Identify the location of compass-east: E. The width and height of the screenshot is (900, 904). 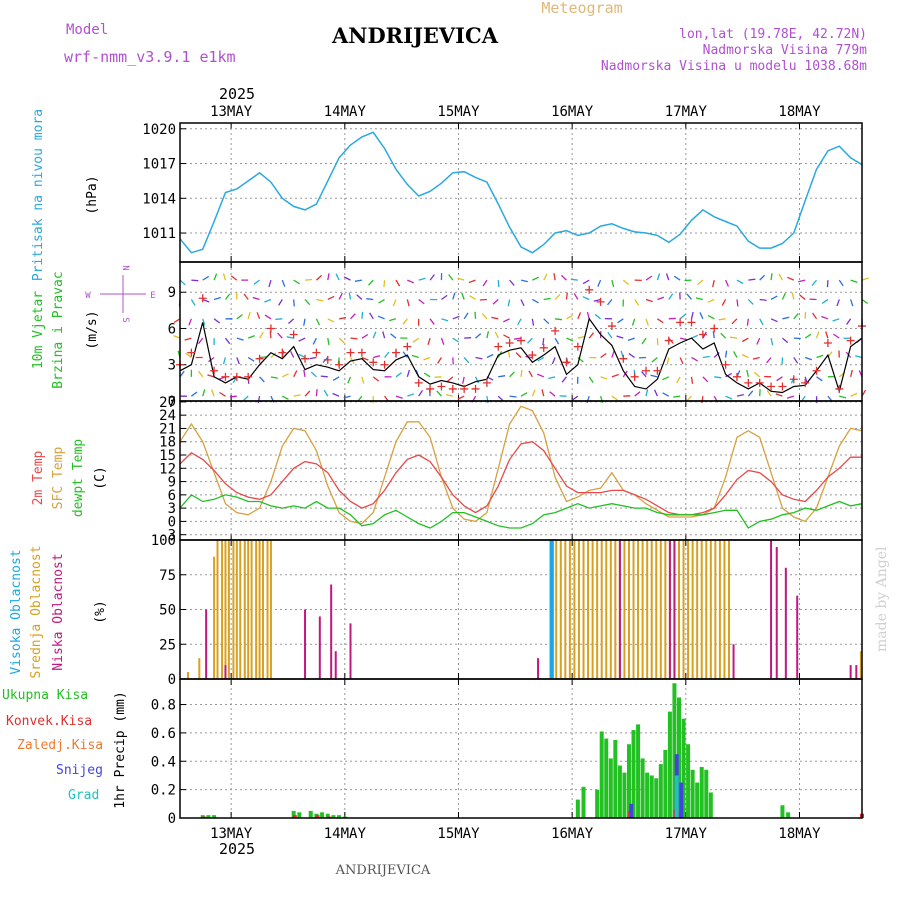
(152, 296).